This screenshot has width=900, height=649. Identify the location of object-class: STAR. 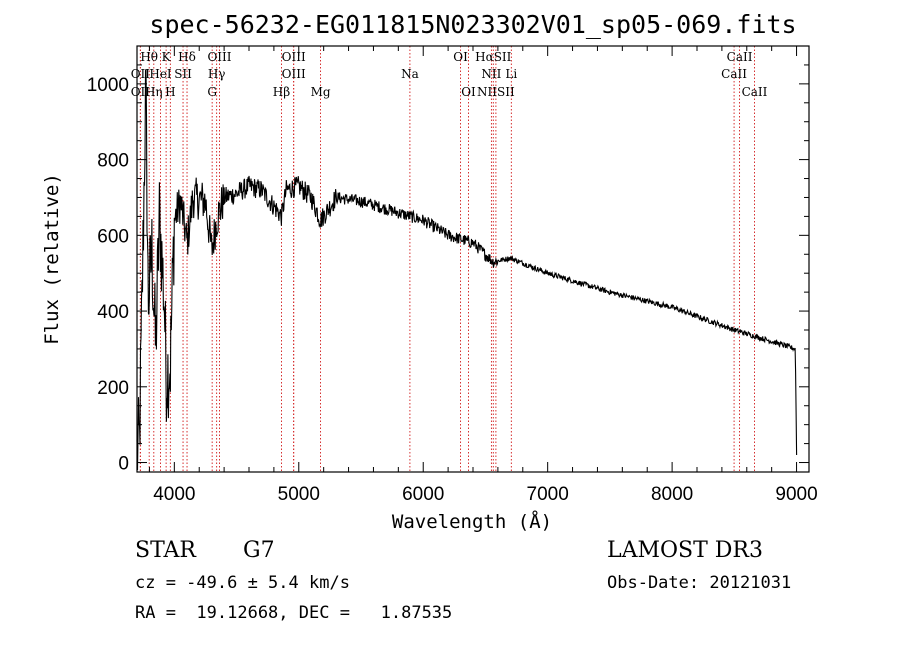
(165, 550).